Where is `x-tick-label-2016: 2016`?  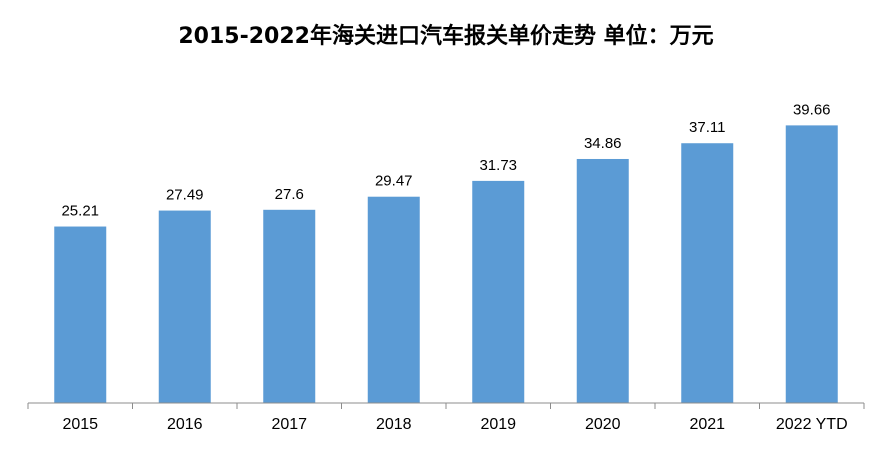
x-tick-label-2016: 2016 is located at coordinates (185, 424).